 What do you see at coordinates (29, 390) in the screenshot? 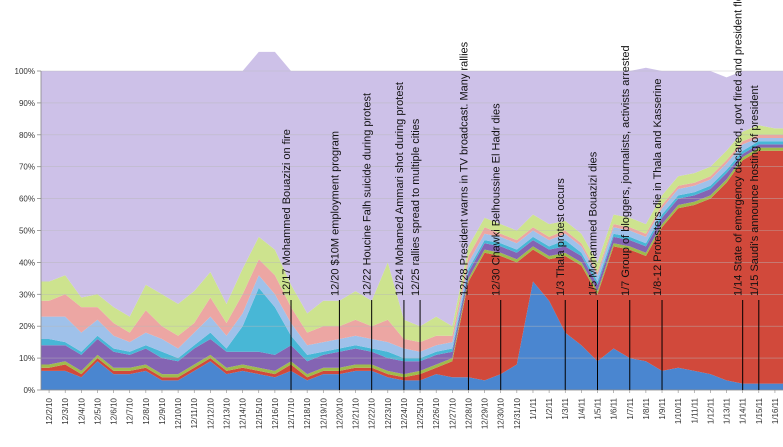
I see `y-tick-label: 0%` at bounding box center [29, 390].